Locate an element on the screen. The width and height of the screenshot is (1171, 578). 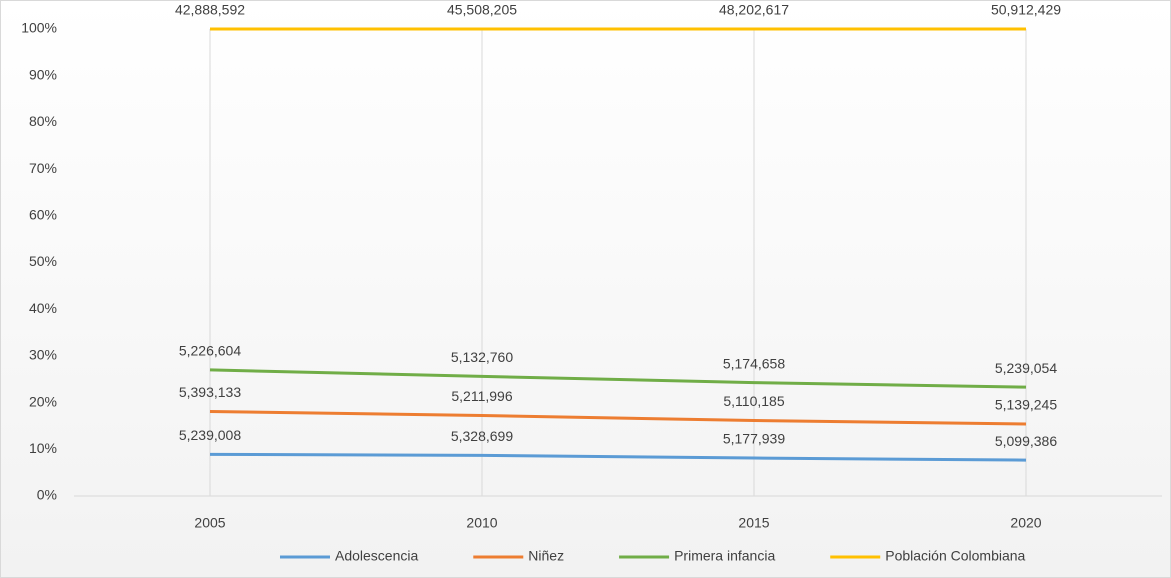
legend-label: Población Colombiana is located at coordinates (955, 556).